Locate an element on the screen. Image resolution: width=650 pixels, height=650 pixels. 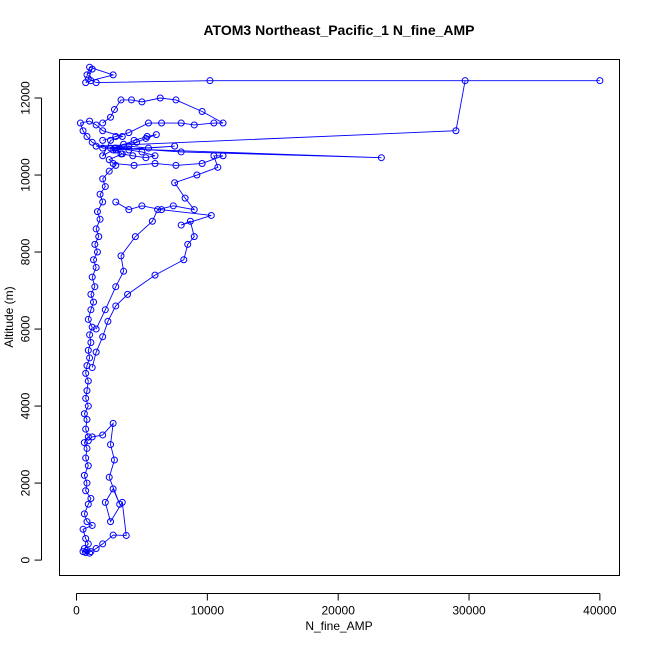
y-tick-label: 8000 is located at coordinates (26, 251).